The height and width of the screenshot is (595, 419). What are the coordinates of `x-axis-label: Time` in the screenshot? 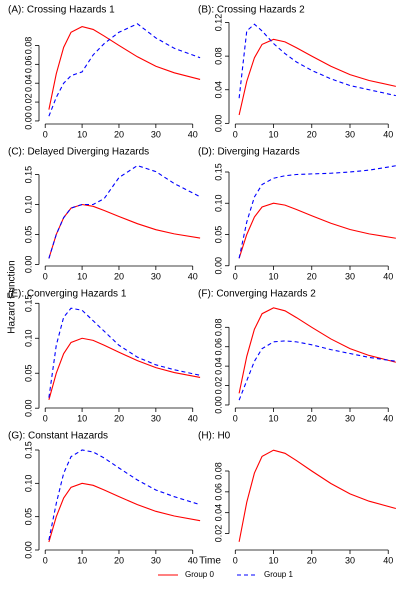 It's located at (210, 561).